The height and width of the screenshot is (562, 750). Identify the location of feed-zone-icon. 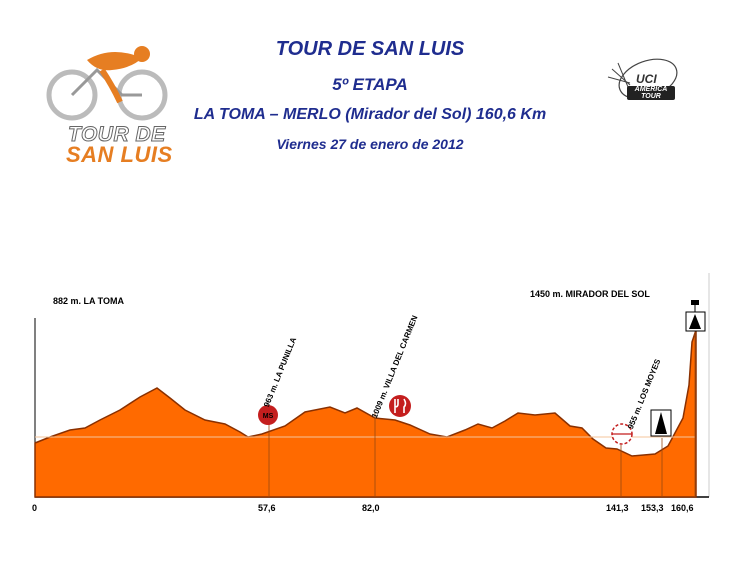
(400, 406).